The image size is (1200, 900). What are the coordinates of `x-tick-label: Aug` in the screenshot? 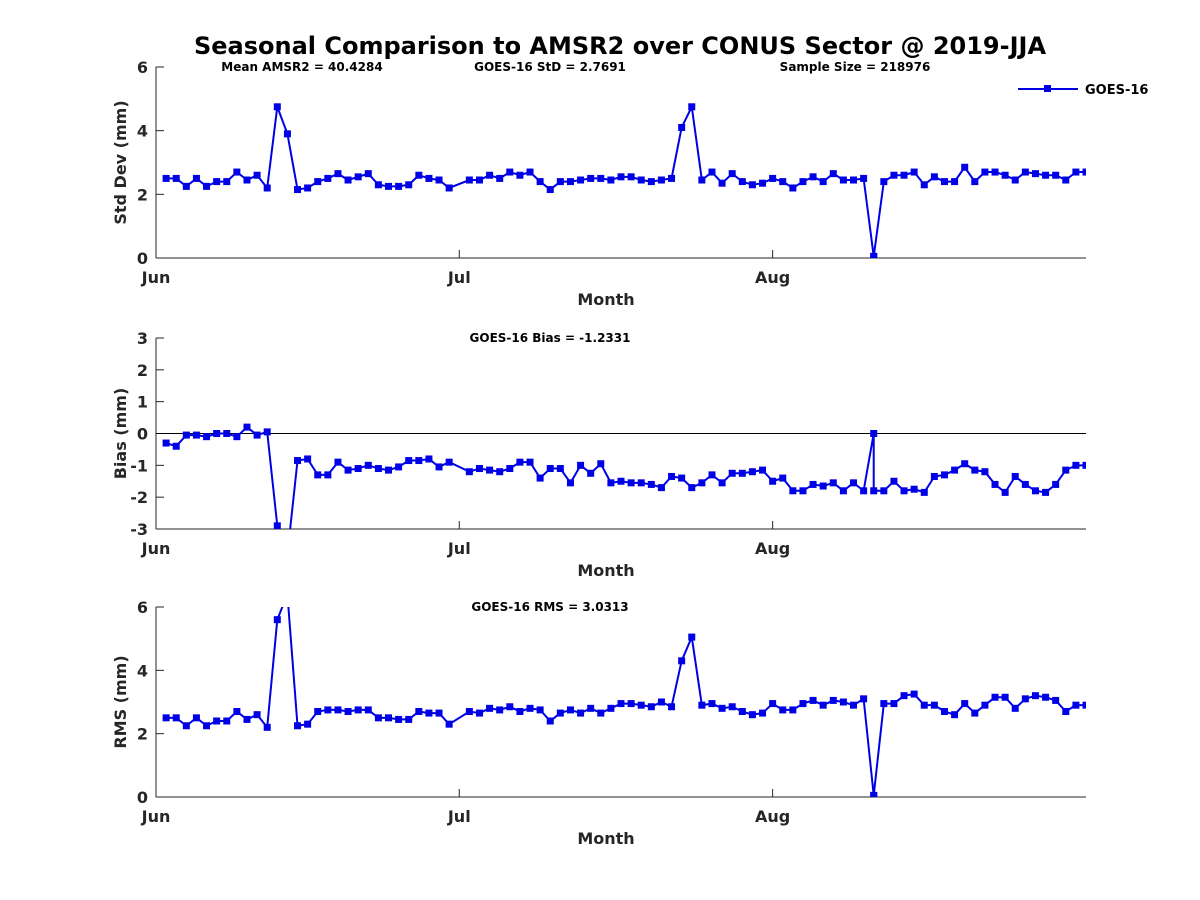 It's located at (772, 548).